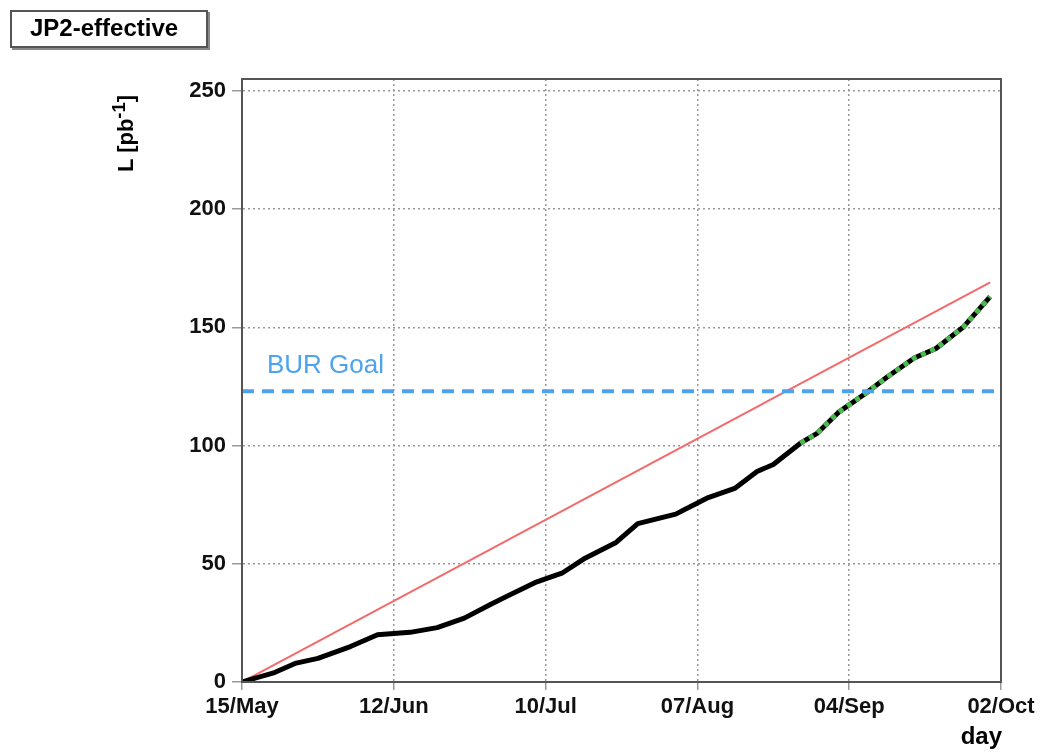 The image size is (1050, 755). Describe the element at coordinates (697, 706) in the screenshot. I see `x-tick-label: 07/Aug` at that location.